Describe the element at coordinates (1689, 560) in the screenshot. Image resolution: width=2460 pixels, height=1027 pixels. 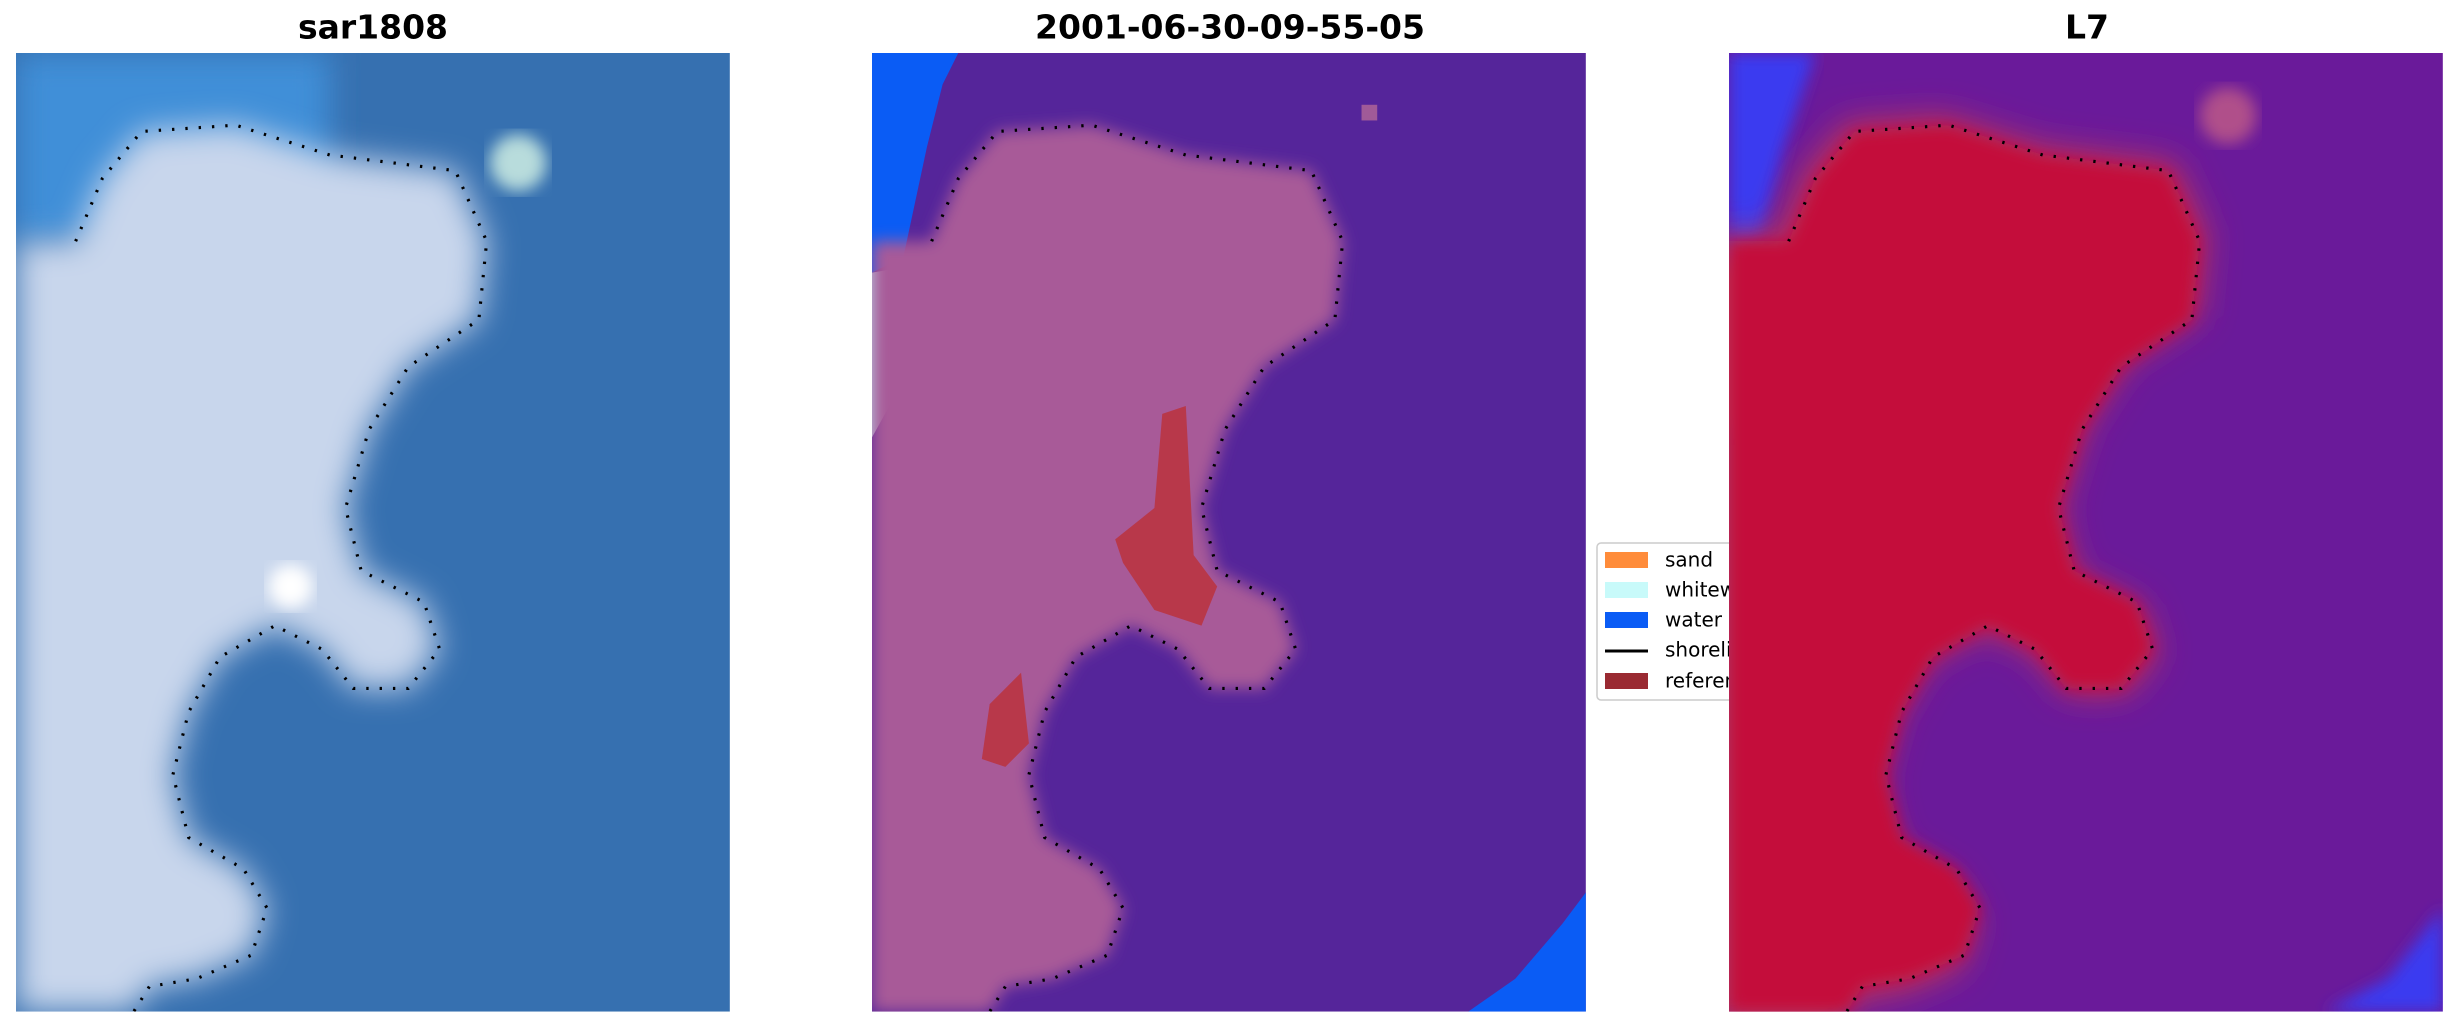
I see `legend-label: sand` at that location.